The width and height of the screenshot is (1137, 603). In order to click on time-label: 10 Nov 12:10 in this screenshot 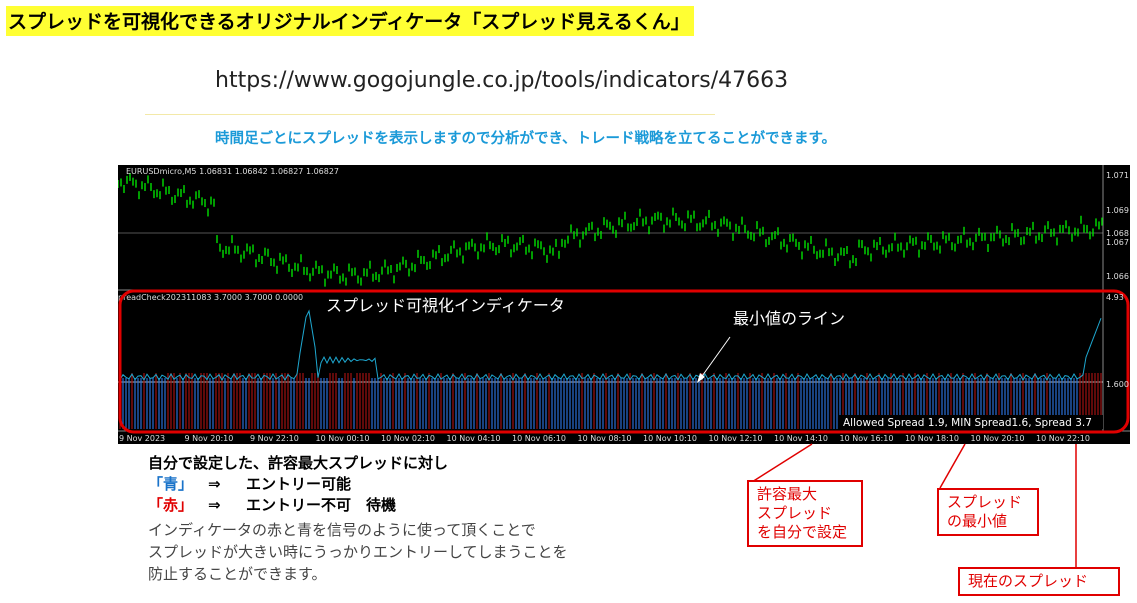, I will do `click(736, 438)`.